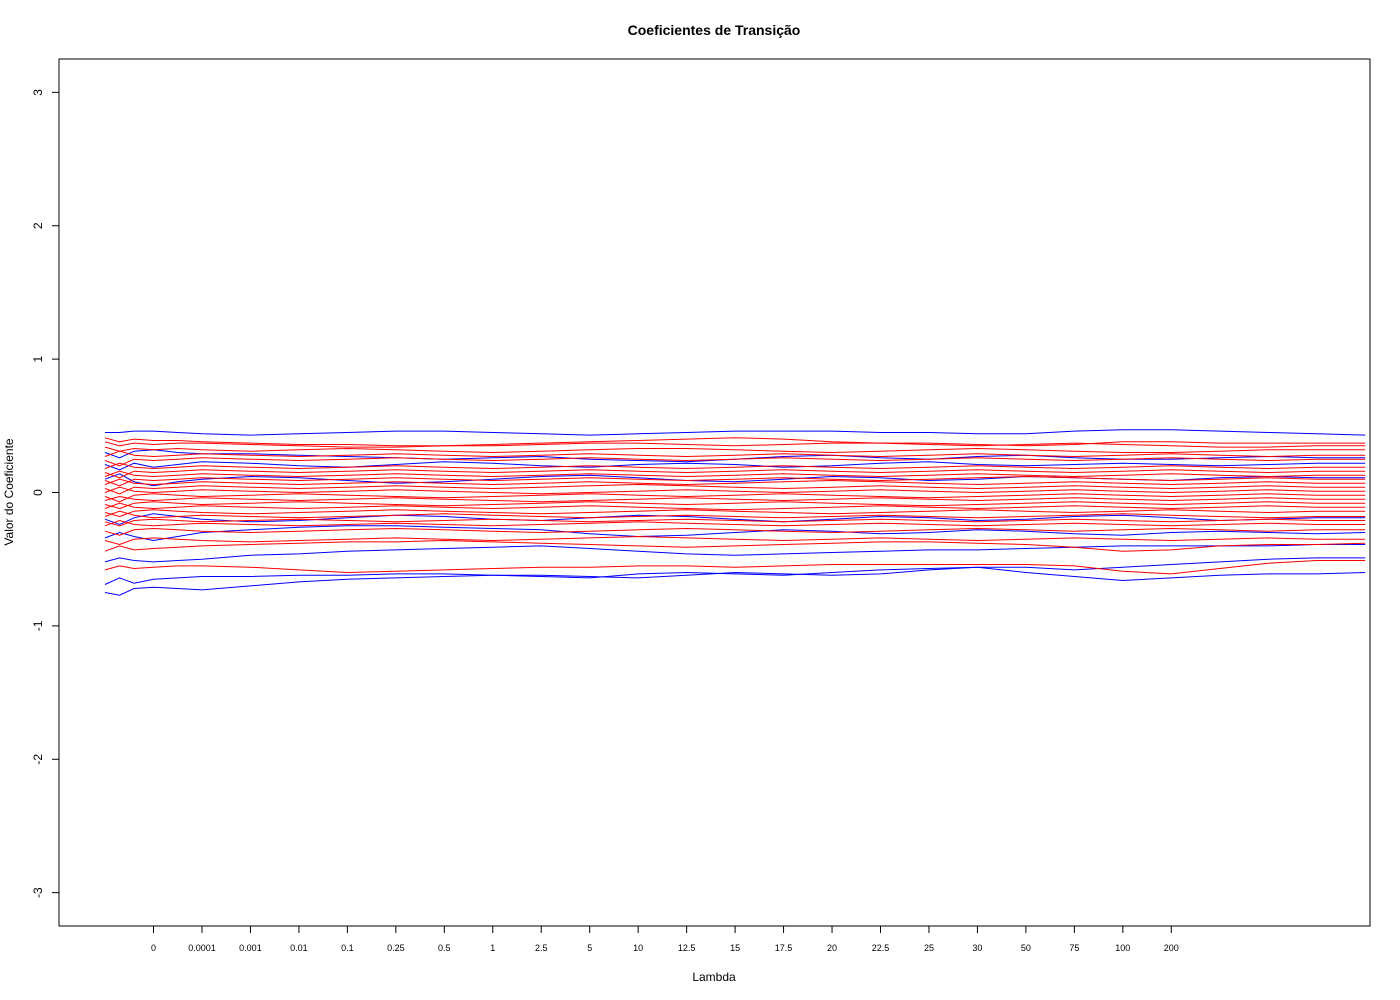 This screenshot has width=1400, height=1000. I want to click on x-tick-label: 17.5, so click(784, 948).